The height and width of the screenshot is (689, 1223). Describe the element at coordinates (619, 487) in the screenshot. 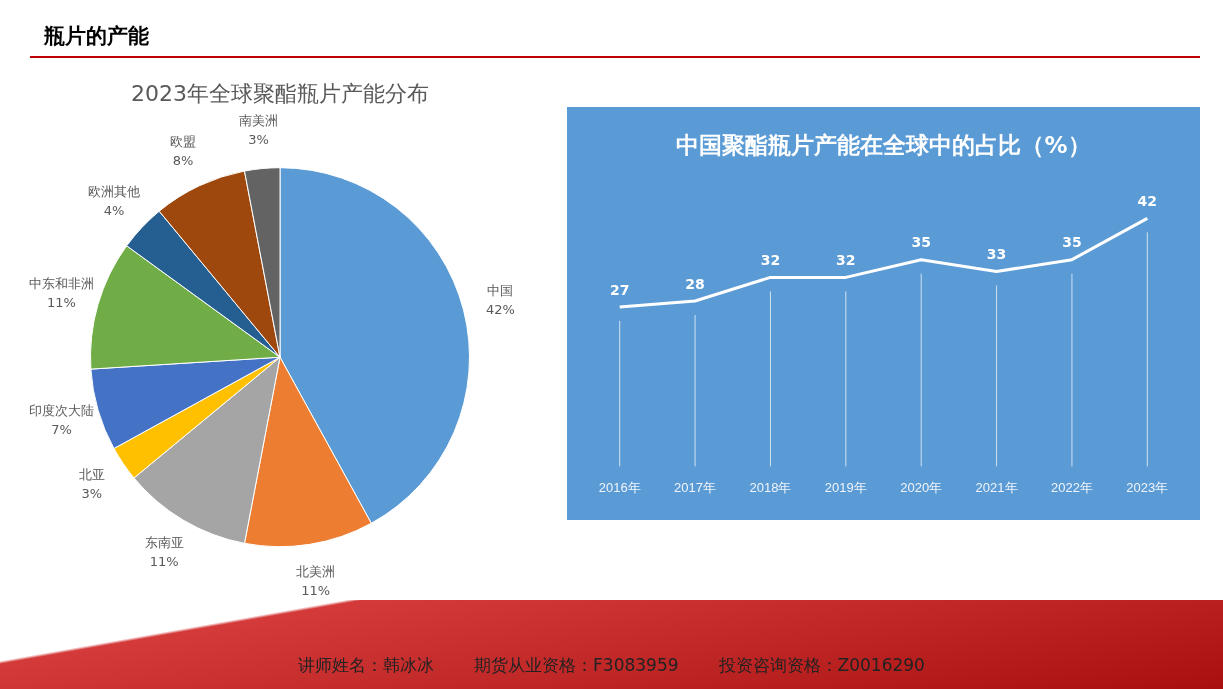

I see `x-tick-label: 2016年` at that location.